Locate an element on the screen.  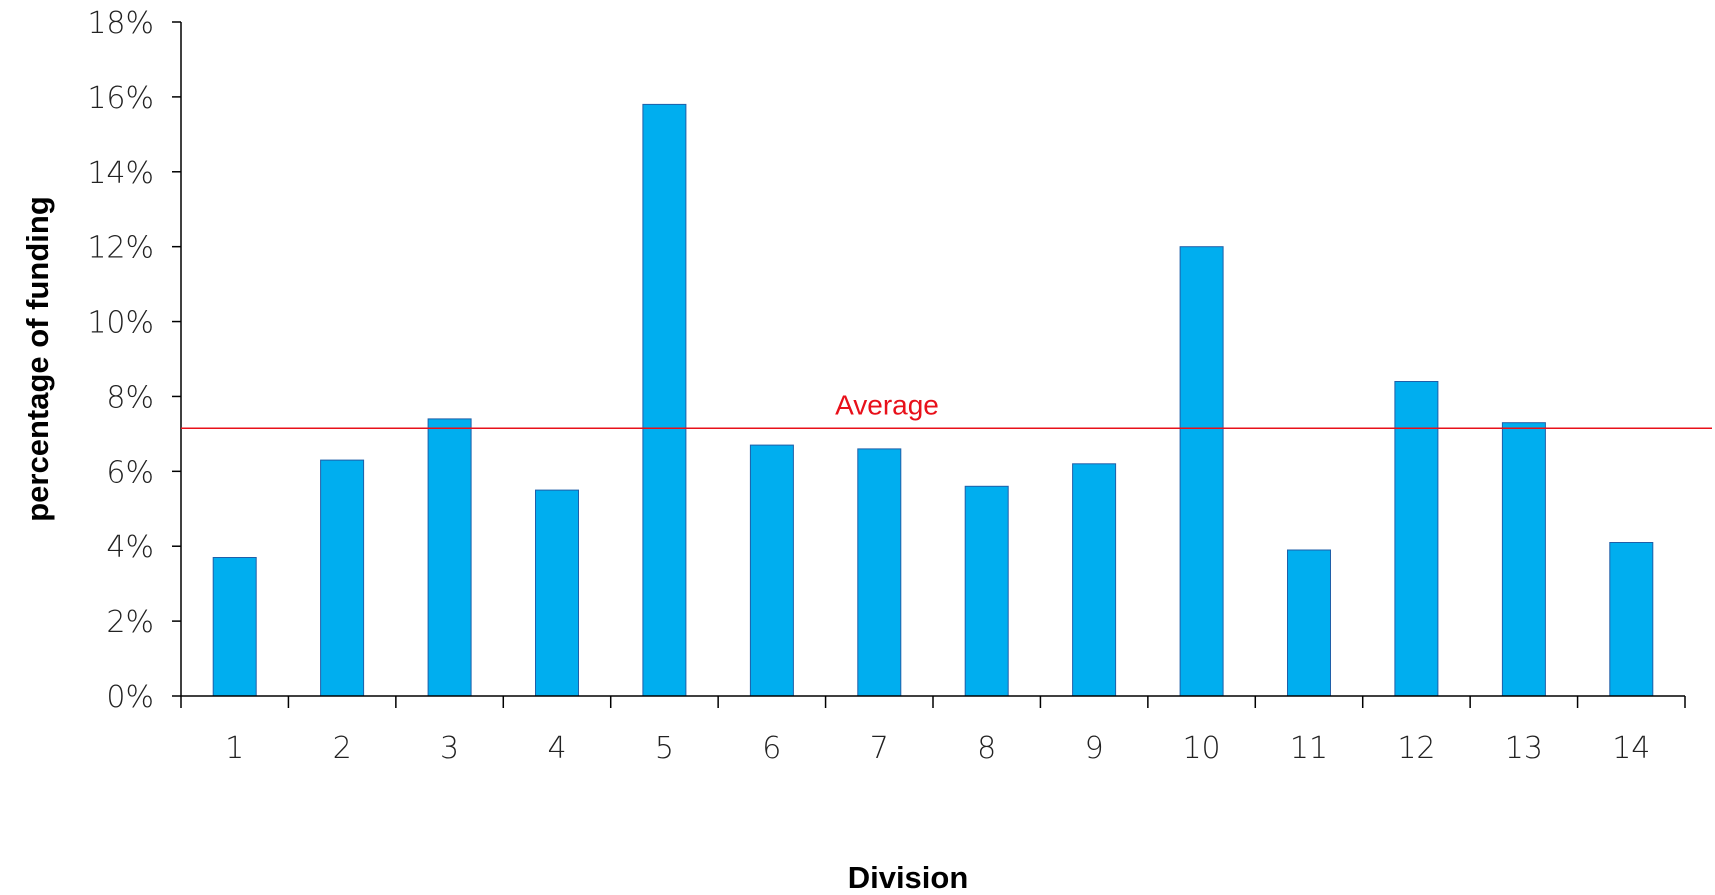
y-ticks-group: 0% 2% 4% 6% 8% 10% 12% 14% 16% 18% is located at coordinates (134, 360).